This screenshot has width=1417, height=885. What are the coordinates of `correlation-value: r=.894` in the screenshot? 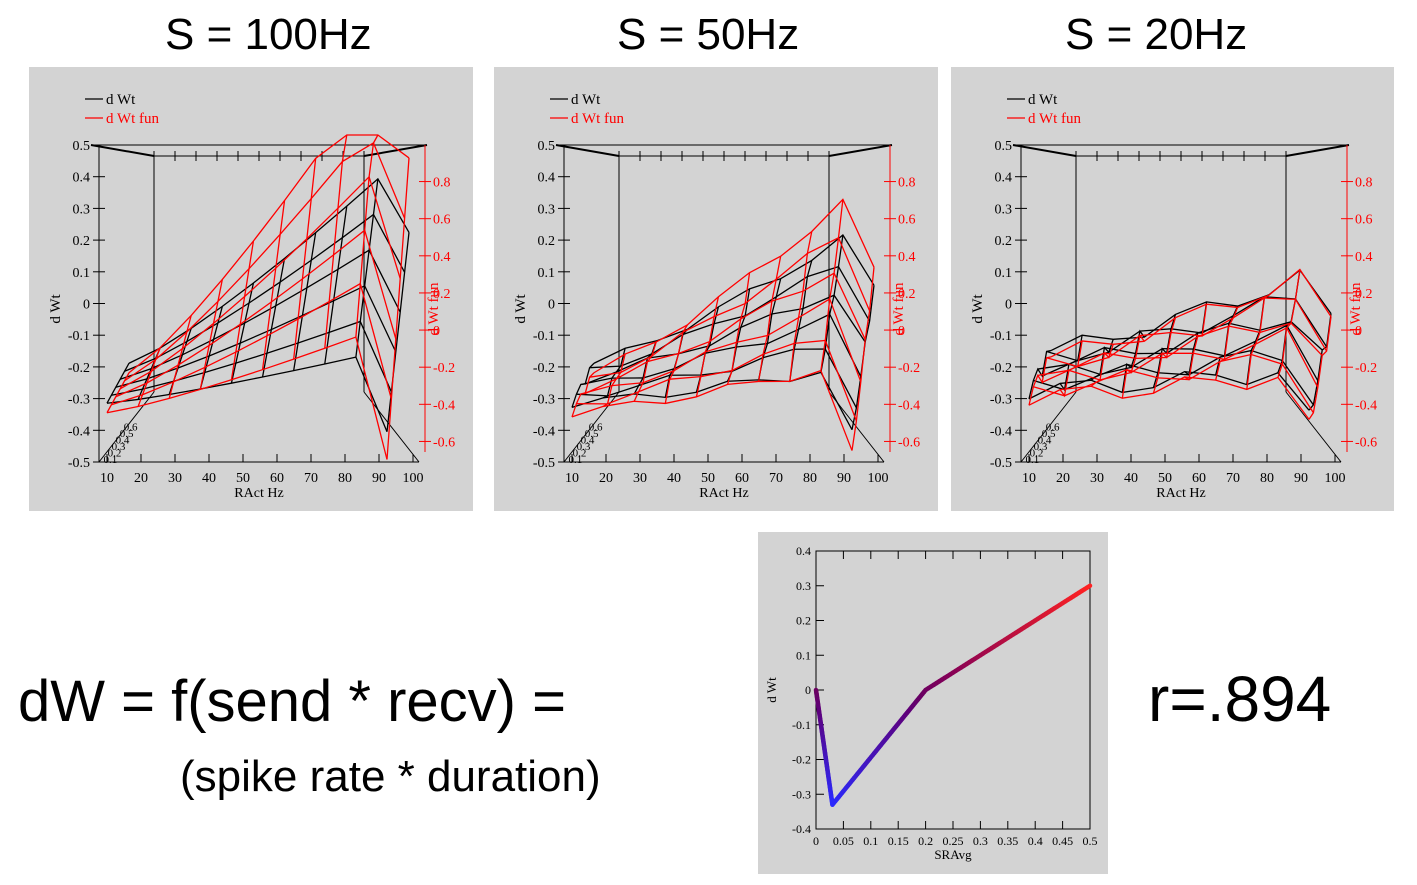 It's located at (1240, 699).